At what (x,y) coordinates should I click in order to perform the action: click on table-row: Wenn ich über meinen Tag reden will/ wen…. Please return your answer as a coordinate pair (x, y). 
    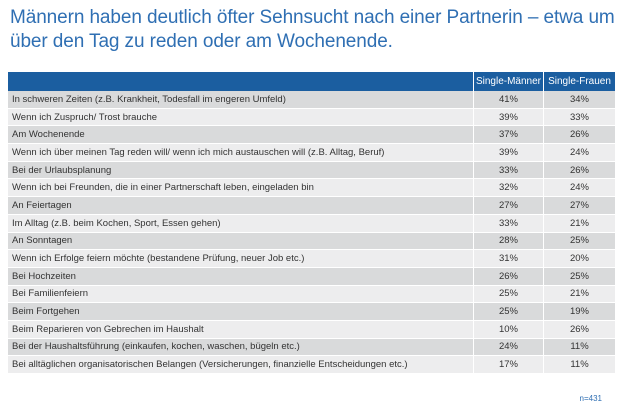
    Looking at the image, I should click on (311, 153).